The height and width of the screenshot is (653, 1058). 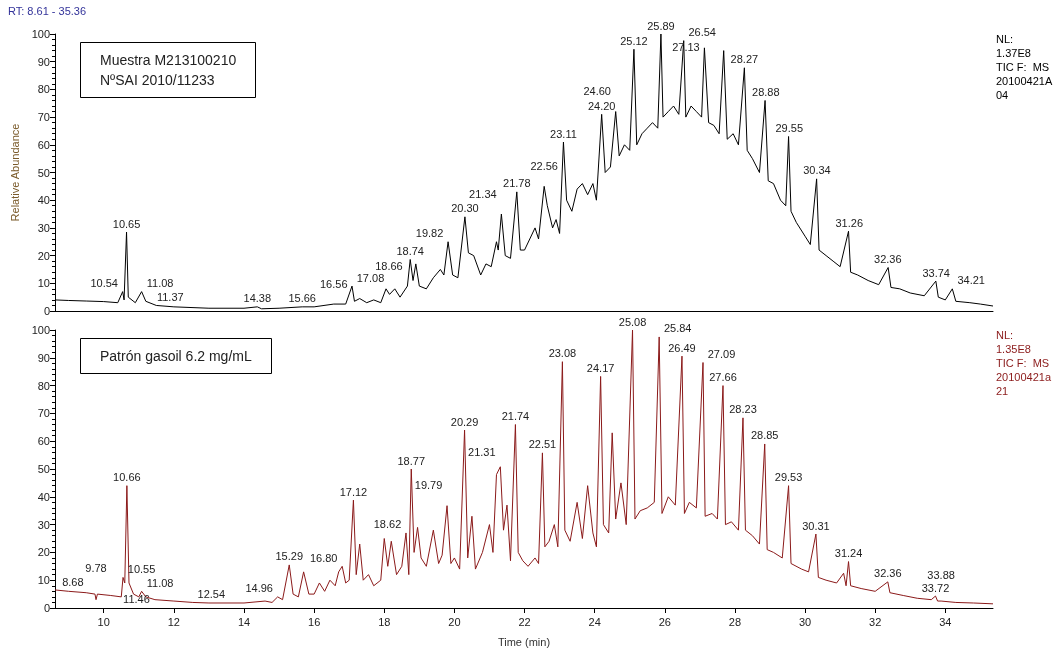 I want to click on annotation: 26.54, so click(x=702, y=32).